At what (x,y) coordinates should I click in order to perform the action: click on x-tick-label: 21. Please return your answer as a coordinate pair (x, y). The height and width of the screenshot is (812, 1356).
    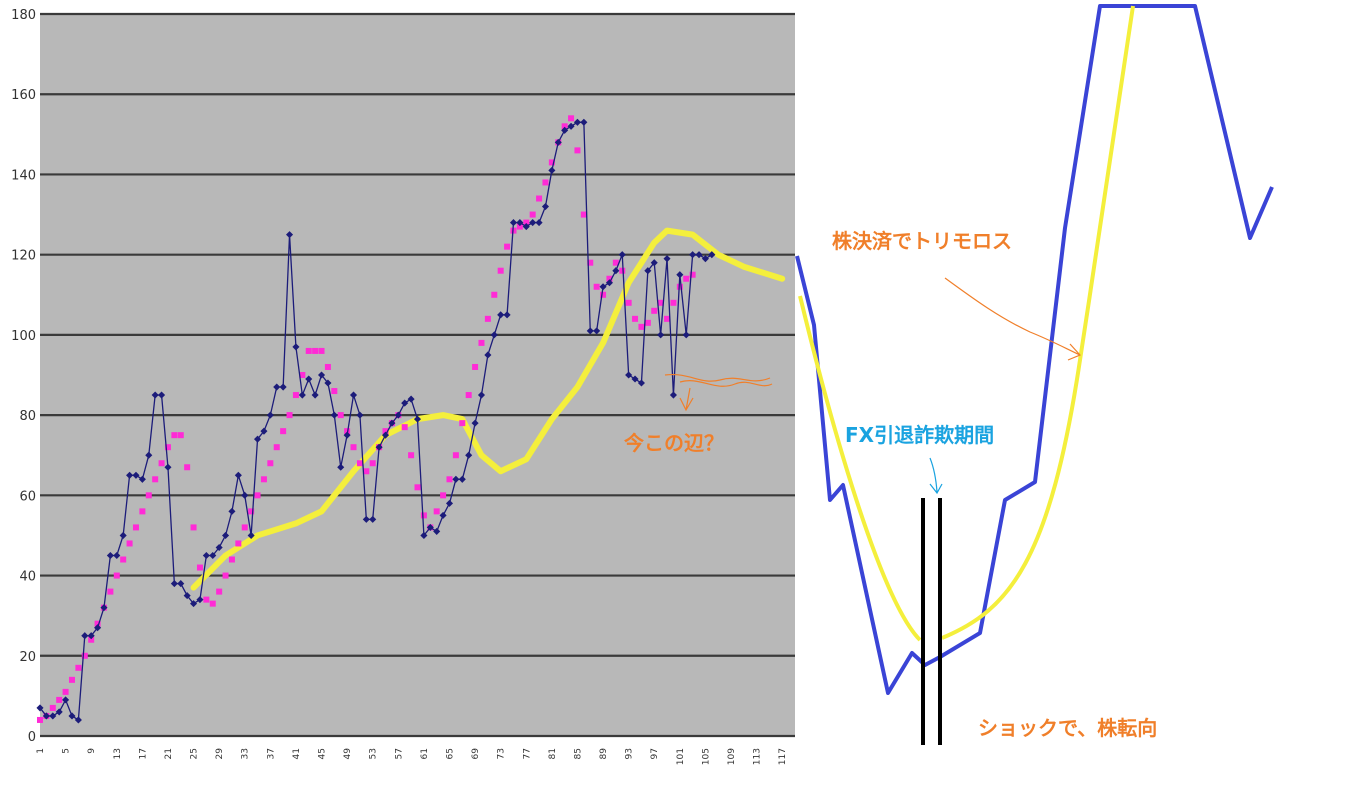
    Looking at the image, I should click on (169, 753).